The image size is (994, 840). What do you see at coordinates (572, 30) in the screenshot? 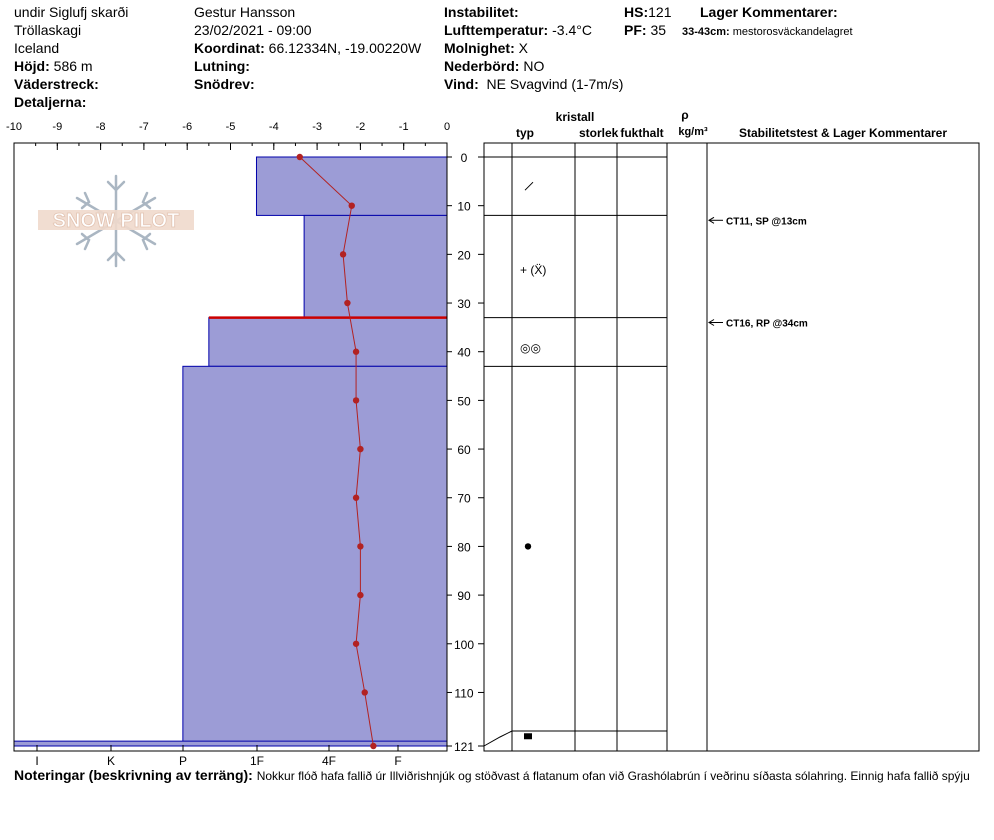
I see `airtemp-value: -3.4°C` at bounding box center [572, 30].